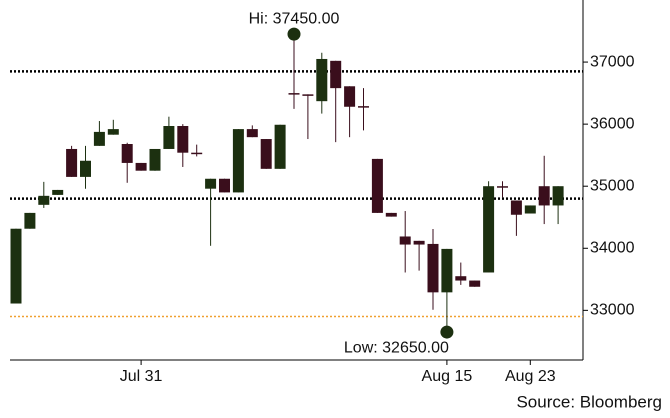 The image size is (670, 418). Describe the element at coordinates (589, 401) in the screenshot. I see `source: Source: Bloomberg` at that location.